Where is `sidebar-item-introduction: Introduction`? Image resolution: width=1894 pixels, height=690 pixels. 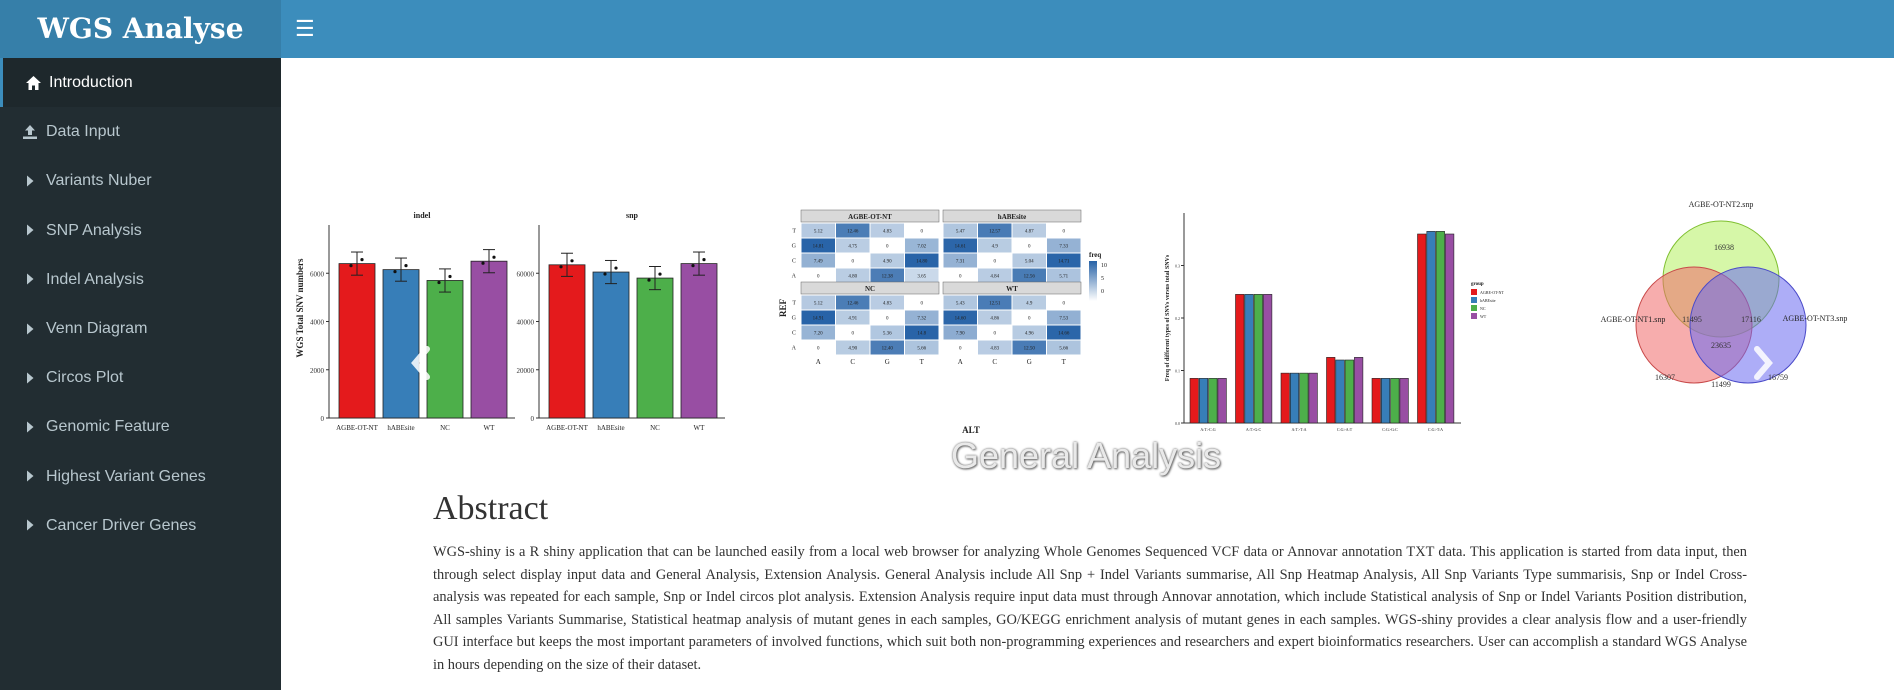 sidebar-item-introduction: Introduction is located at coordinates (142, 82).